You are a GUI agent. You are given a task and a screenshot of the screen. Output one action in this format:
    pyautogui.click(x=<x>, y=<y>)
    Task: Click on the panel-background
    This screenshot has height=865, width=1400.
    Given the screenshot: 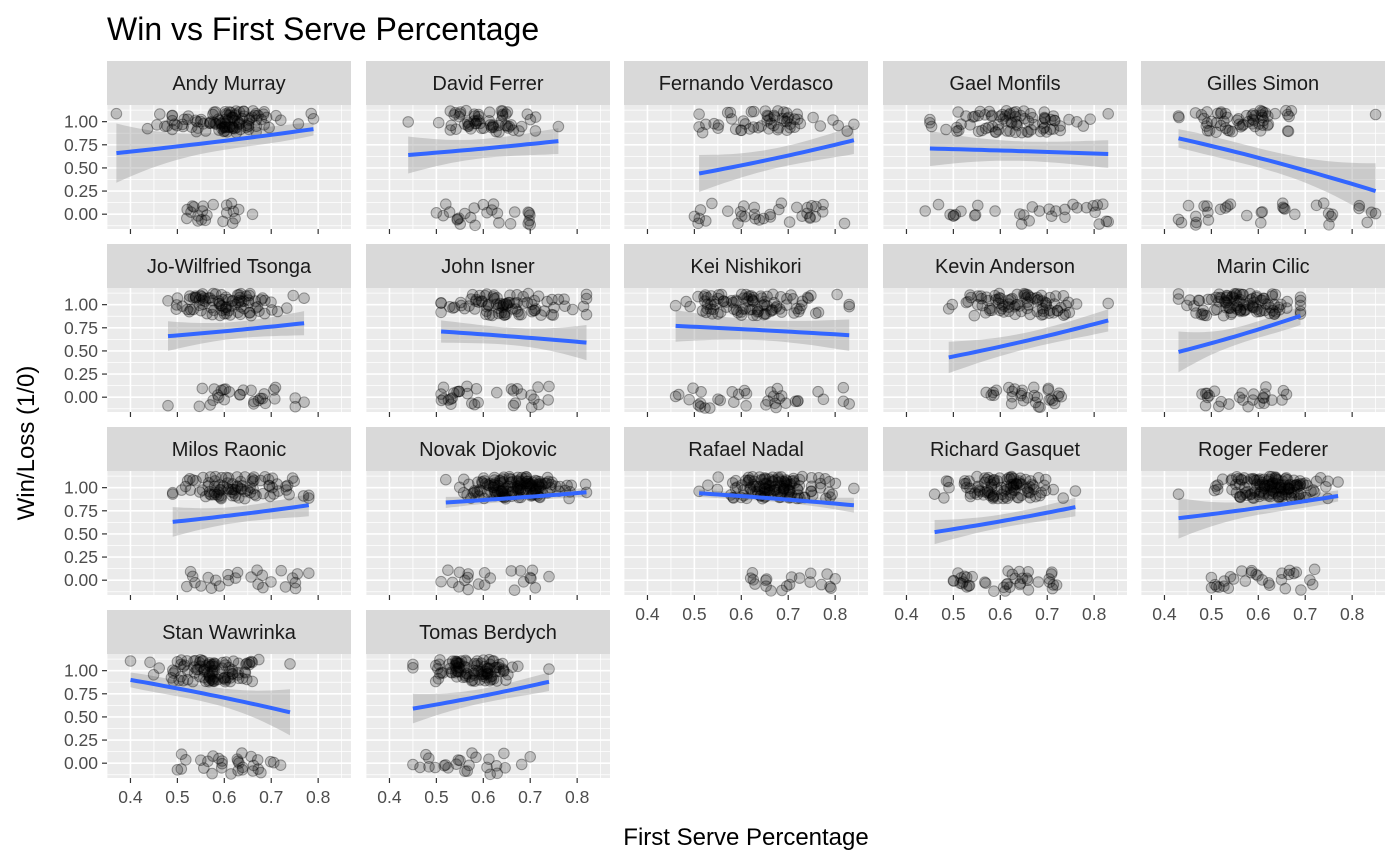 What is the action you would take?
    pyautogui.click(x=488, y=167)
    